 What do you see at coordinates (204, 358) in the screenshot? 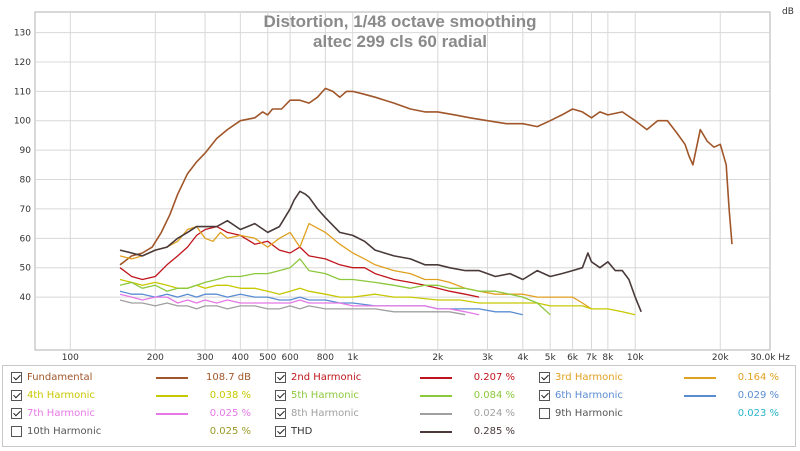
I see `x-tick-label: 300` at bounding box center [204, 358].